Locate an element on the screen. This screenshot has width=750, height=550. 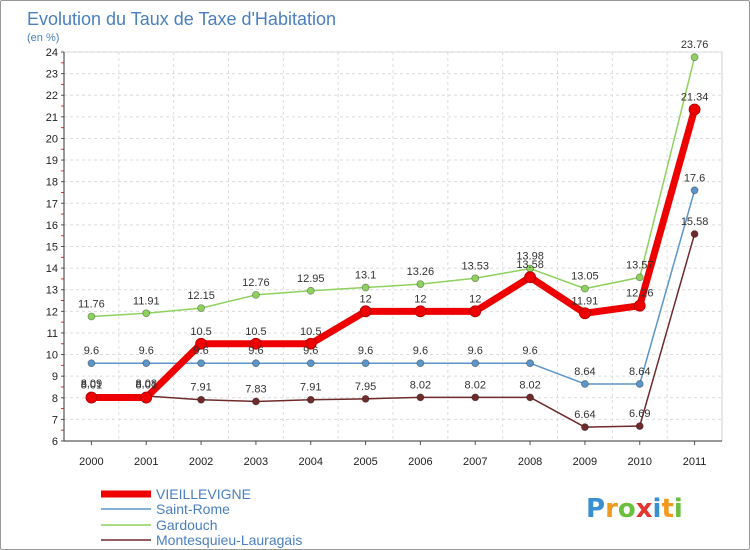
y-tick-label: 10 is located at coordinates (52, 356).